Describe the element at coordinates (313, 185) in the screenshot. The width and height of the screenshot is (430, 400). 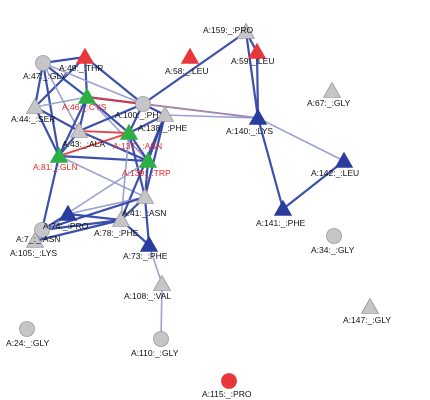
I see `edge-a-142-leu-to-a-141-phe` at that location.